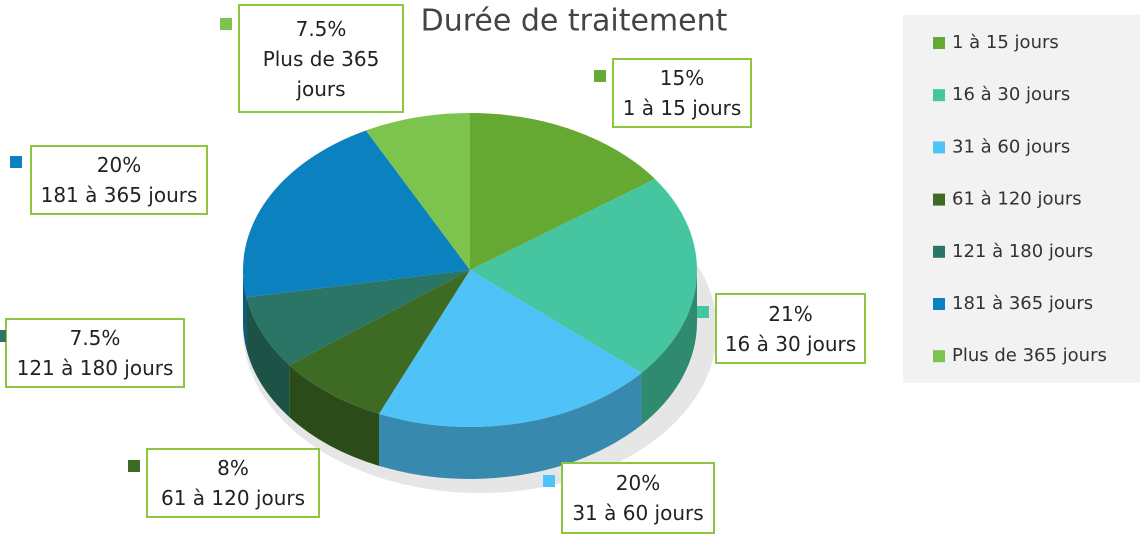 The height and width of the screenshot is (551, 1140). I want to click on data-label: 7.5% Plus de 365 jours, so click(321, 58).